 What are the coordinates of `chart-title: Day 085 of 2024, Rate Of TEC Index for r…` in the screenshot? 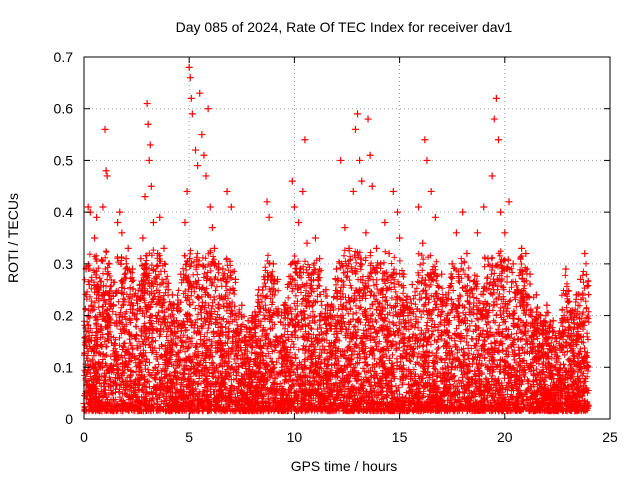 It's located at (344, 27).